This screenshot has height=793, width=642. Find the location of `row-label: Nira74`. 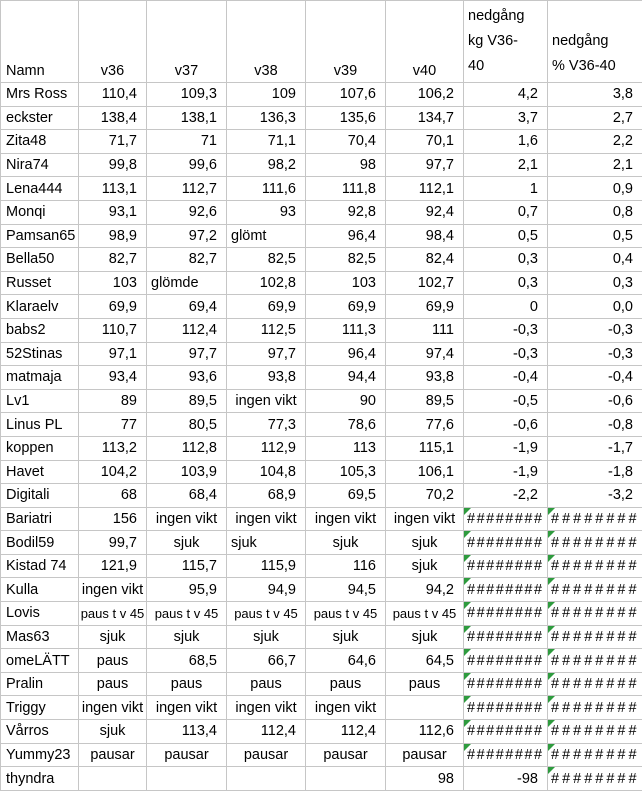

row-label: Nira74 is located at coordinates (39, 165).